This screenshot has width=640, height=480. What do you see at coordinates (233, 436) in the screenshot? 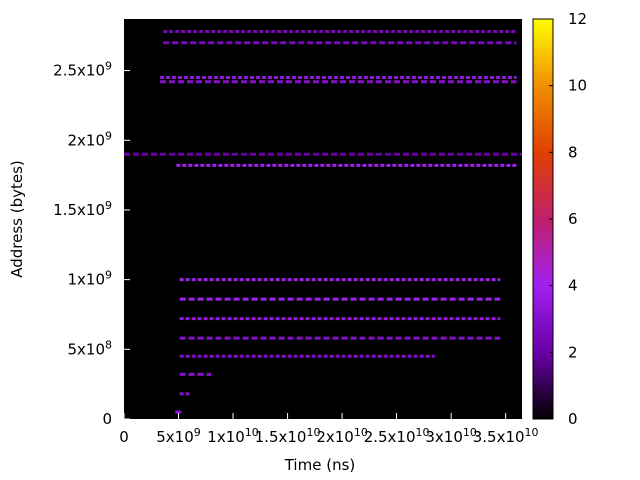
I see `x-tick-label: 1x10¹⁰` at bounding box center [233, 436].